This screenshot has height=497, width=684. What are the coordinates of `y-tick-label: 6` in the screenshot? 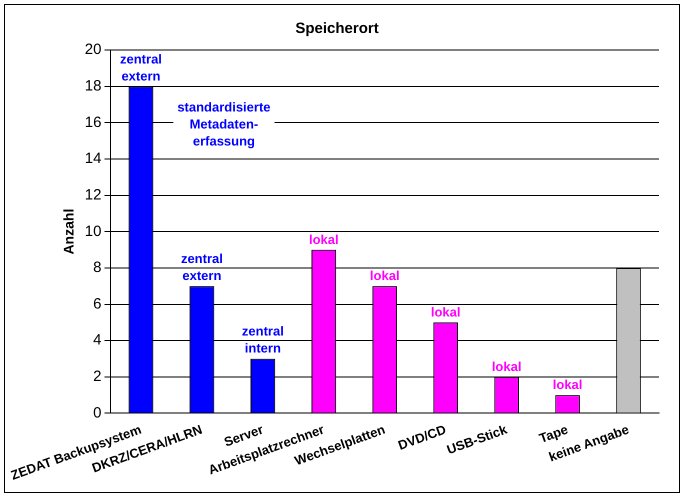 It's located at (97, 303).